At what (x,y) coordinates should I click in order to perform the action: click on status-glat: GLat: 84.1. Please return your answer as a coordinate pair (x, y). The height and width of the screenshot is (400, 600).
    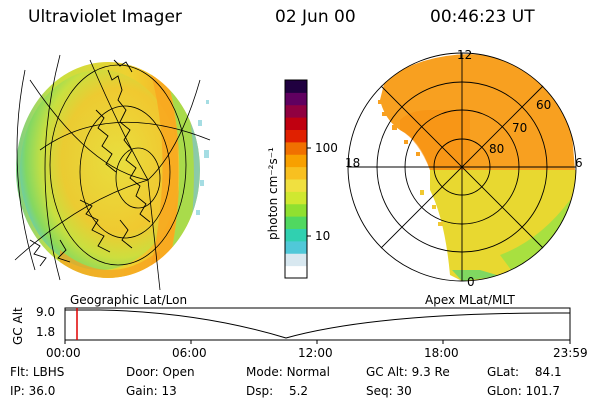
    Looking at the image, I should click on (524, 372).